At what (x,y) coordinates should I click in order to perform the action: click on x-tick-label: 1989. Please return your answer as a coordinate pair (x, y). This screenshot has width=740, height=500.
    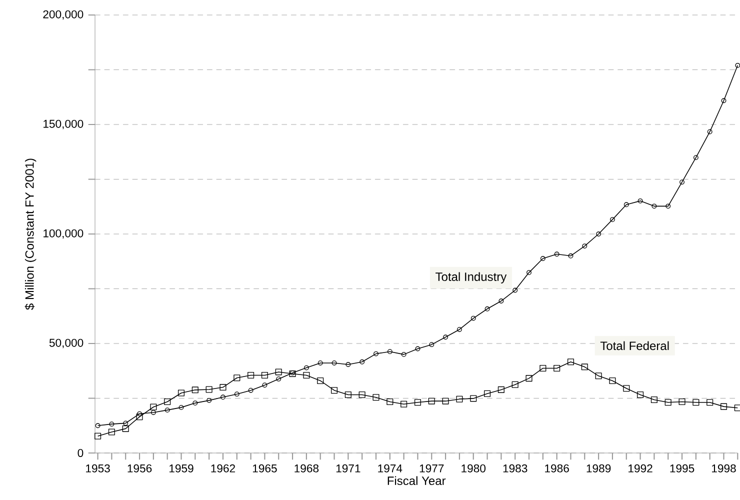
    Looking at the image, I should click on (598, 468).